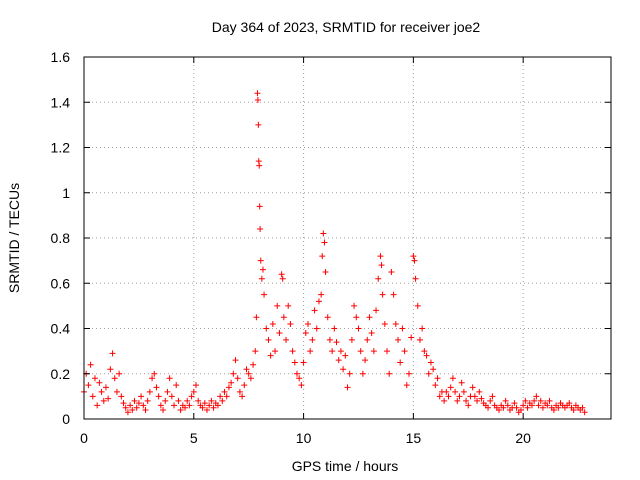 This screenshot has width=640, height=480. What do you see at coordinates (61, 148) in the screenshot?
I see `y-tick-label: 1.2` at bounding box center [61, 148].